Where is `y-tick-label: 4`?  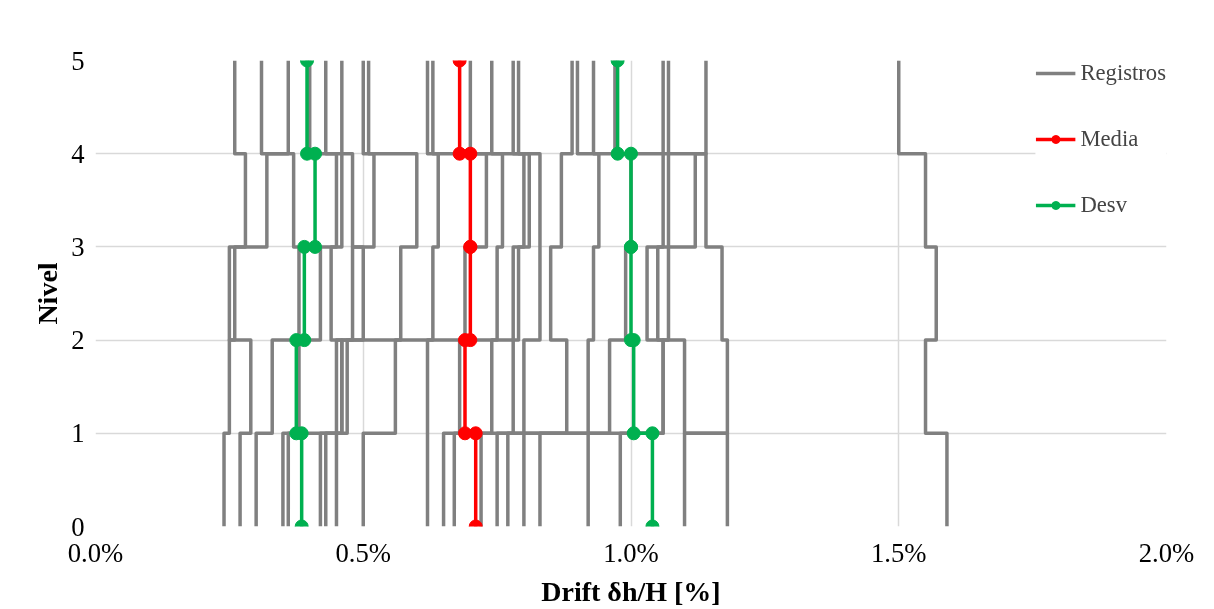
y-tick-label: 4 is located at coordinates (78, 153).